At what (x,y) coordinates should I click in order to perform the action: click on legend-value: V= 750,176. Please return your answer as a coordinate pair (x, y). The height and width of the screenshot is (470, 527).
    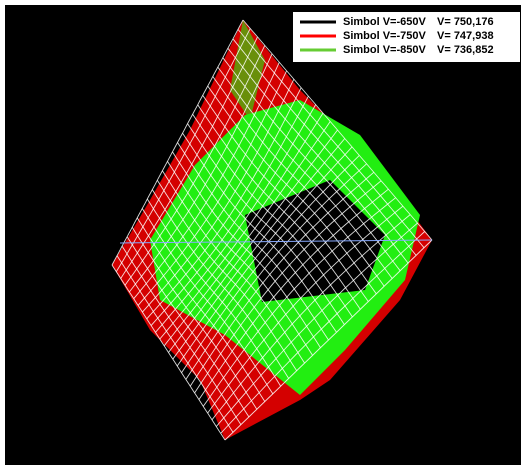
    Looking at the image, I should click on (465, 22).